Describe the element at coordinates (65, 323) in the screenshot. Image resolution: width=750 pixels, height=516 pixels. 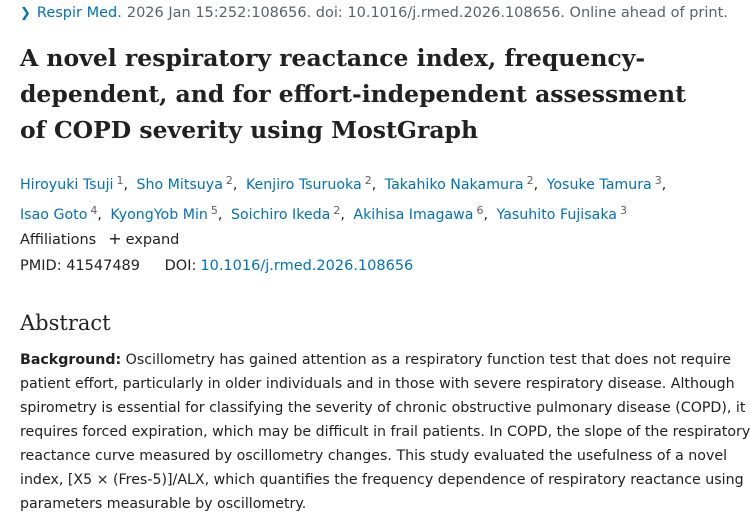
I see `abstract-heading: Abstract` at that location.